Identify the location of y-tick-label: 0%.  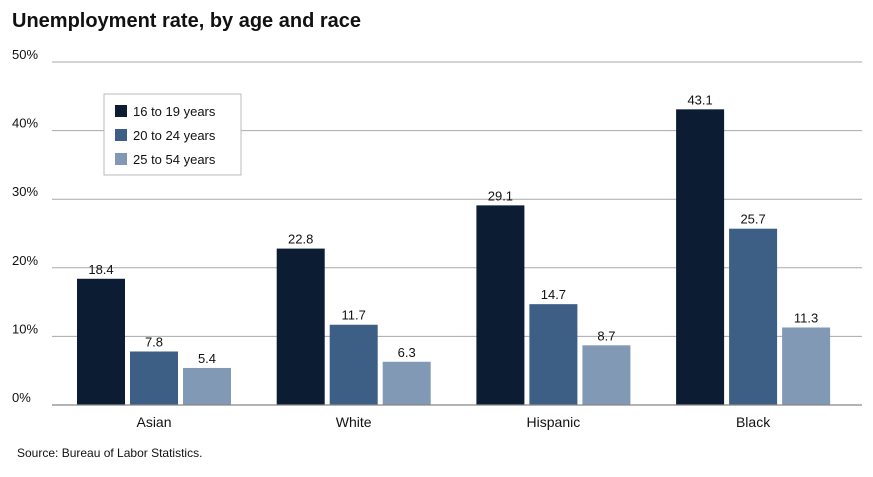
(21, 397).